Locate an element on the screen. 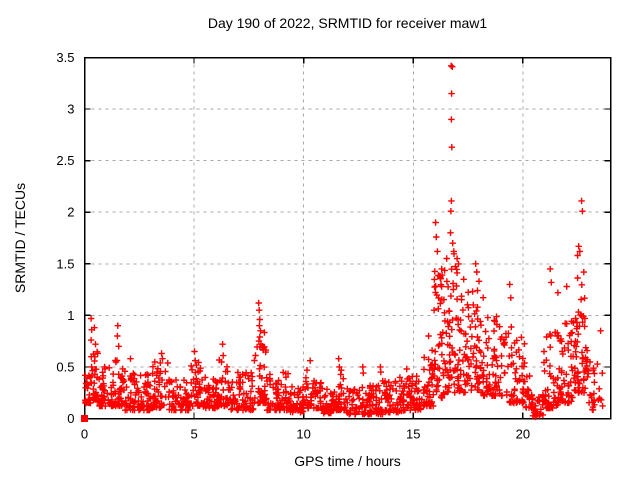 The width and height of the screenshot is (640, 480). y-tick-label: 2 is located at coordinates (70, 212).